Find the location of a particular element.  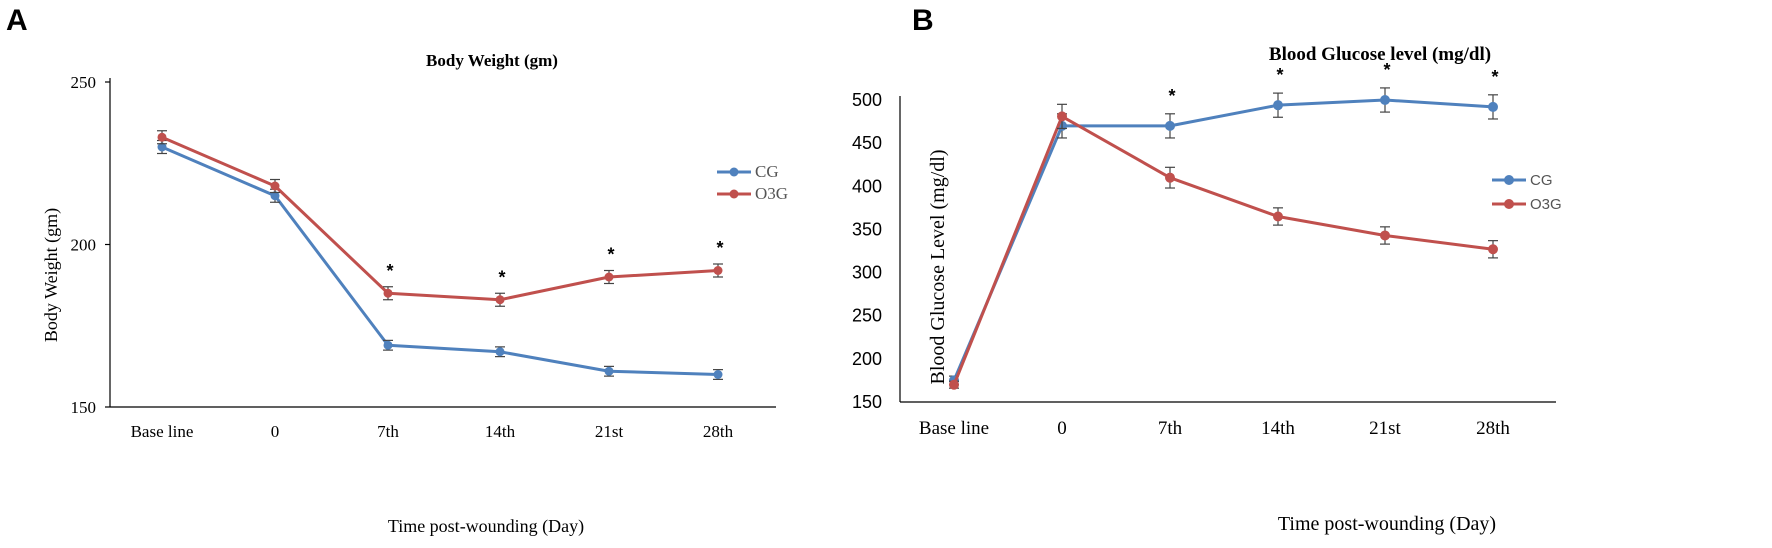

y-axis-label: Body Weight (gm) is located at coordinates (51, 275).